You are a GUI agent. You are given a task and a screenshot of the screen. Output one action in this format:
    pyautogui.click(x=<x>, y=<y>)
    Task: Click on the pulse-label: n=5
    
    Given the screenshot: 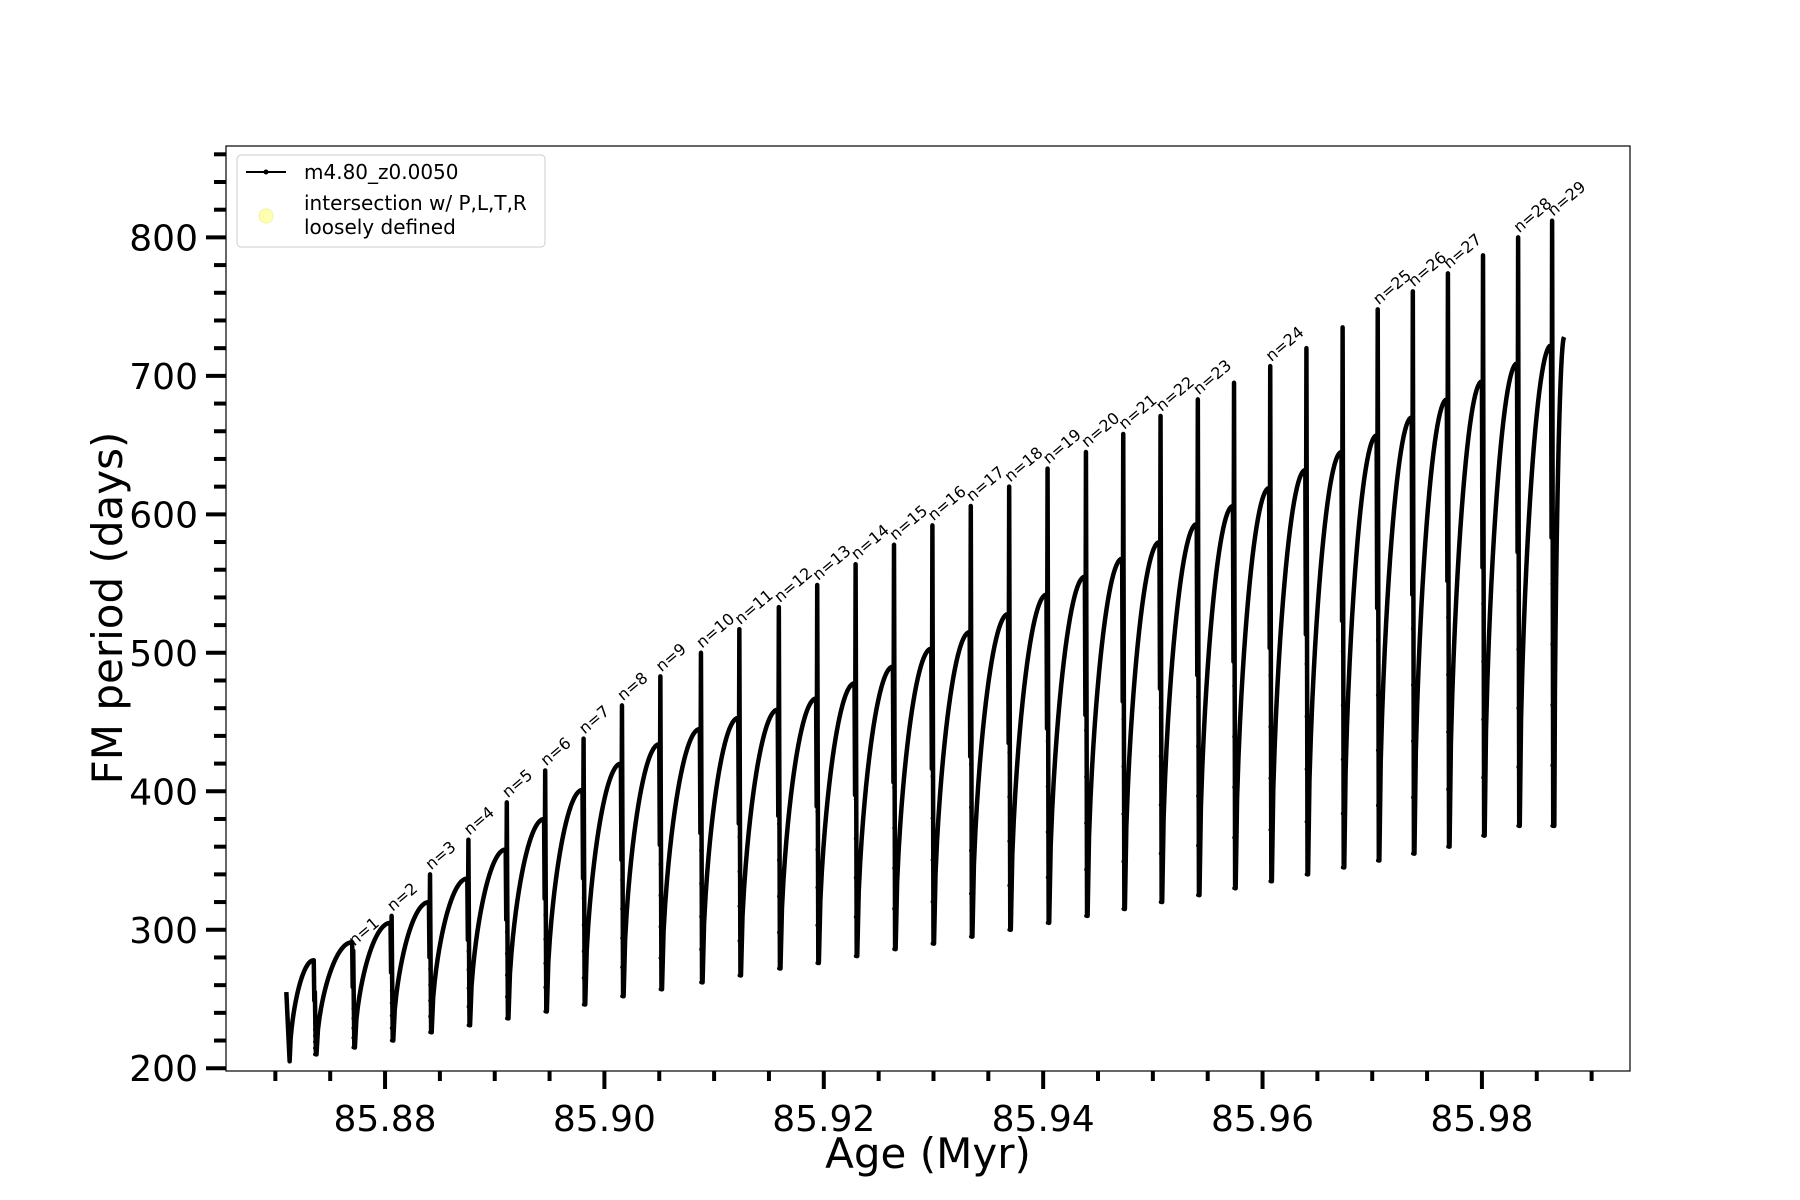 What is the action you would take?
    pyautogui.click(x=517, y=783)
    